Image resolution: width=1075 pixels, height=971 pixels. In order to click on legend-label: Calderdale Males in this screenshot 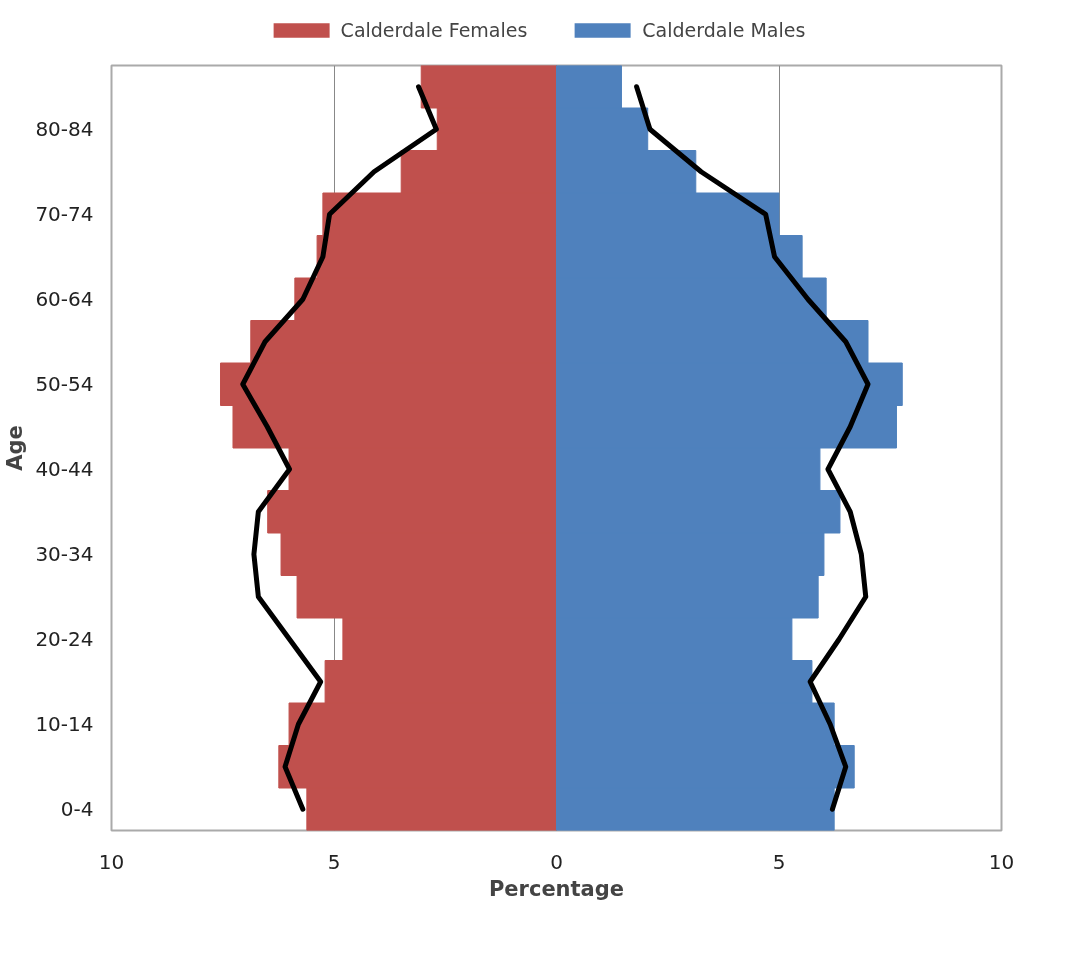, I will do `click(724, 30)`.